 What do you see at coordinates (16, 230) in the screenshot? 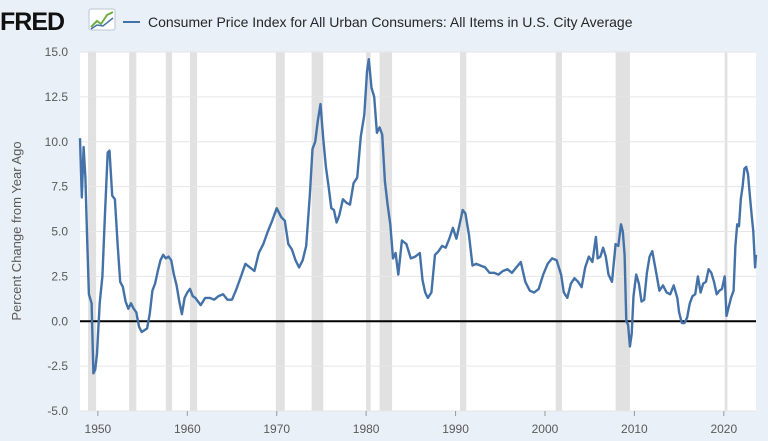
I see `y-axis-label: Percent Change from Year Ago` at bounding box center [16, 230].